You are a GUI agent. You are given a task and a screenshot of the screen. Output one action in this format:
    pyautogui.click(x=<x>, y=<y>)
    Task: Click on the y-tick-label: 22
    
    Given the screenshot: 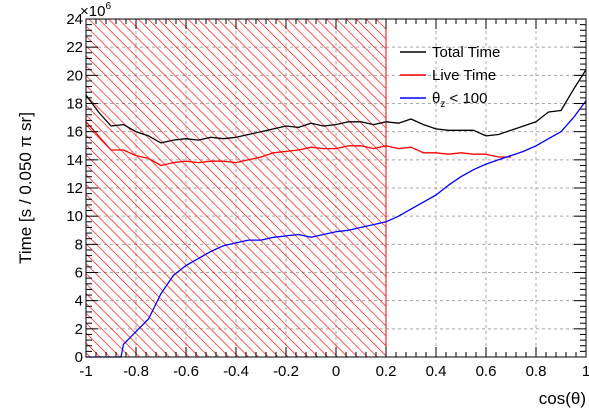 What is the action you would take?
    pyautogui.click(x=74, y=47)
    